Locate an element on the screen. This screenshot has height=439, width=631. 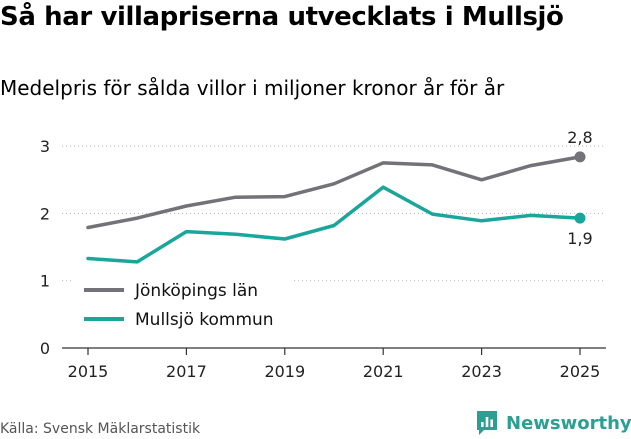
legend-background is located at coordinates (184, 302).